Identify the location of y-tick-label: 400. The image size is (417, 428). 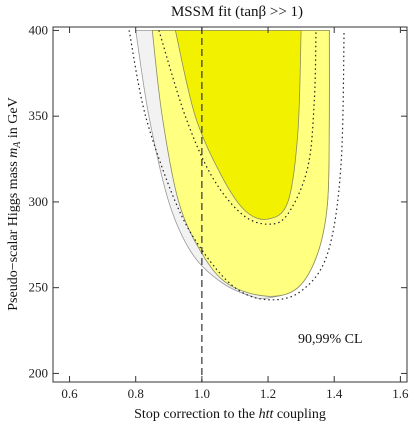
(39, 29).